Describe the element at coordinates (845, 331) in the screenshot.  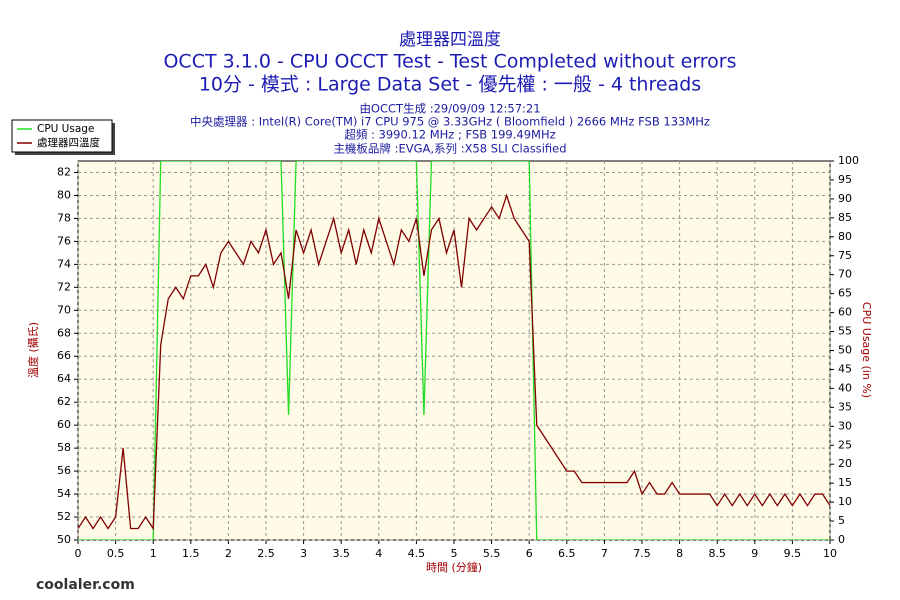
I see `y2-tick-label: 55` at that location.